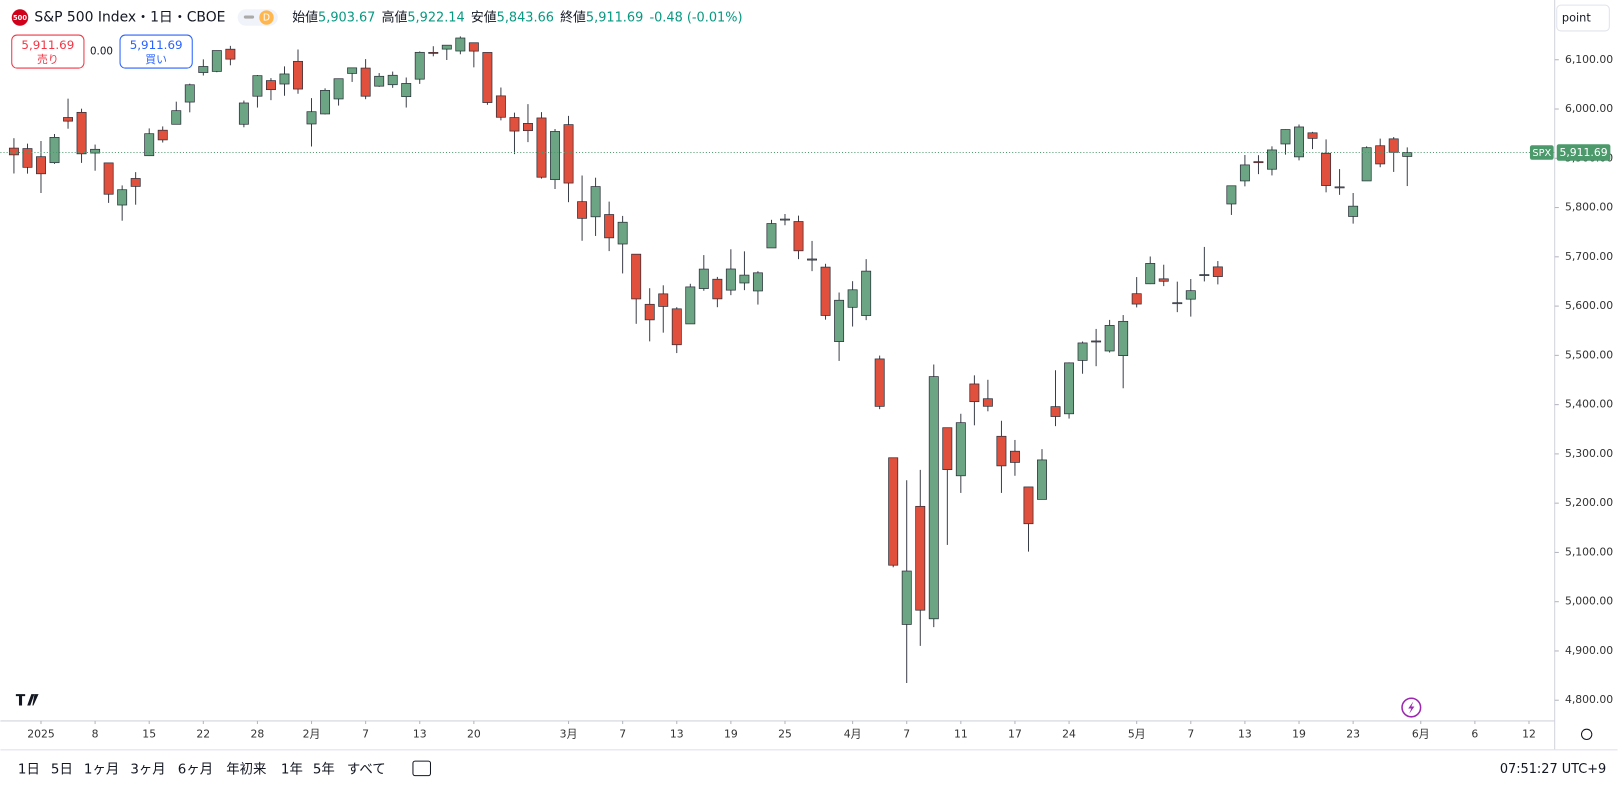  What do you see at coordinates (1589, 108) in the screenshot?
I see `y-tick-label: 6,000.00` at bounding box center [1589, 108].